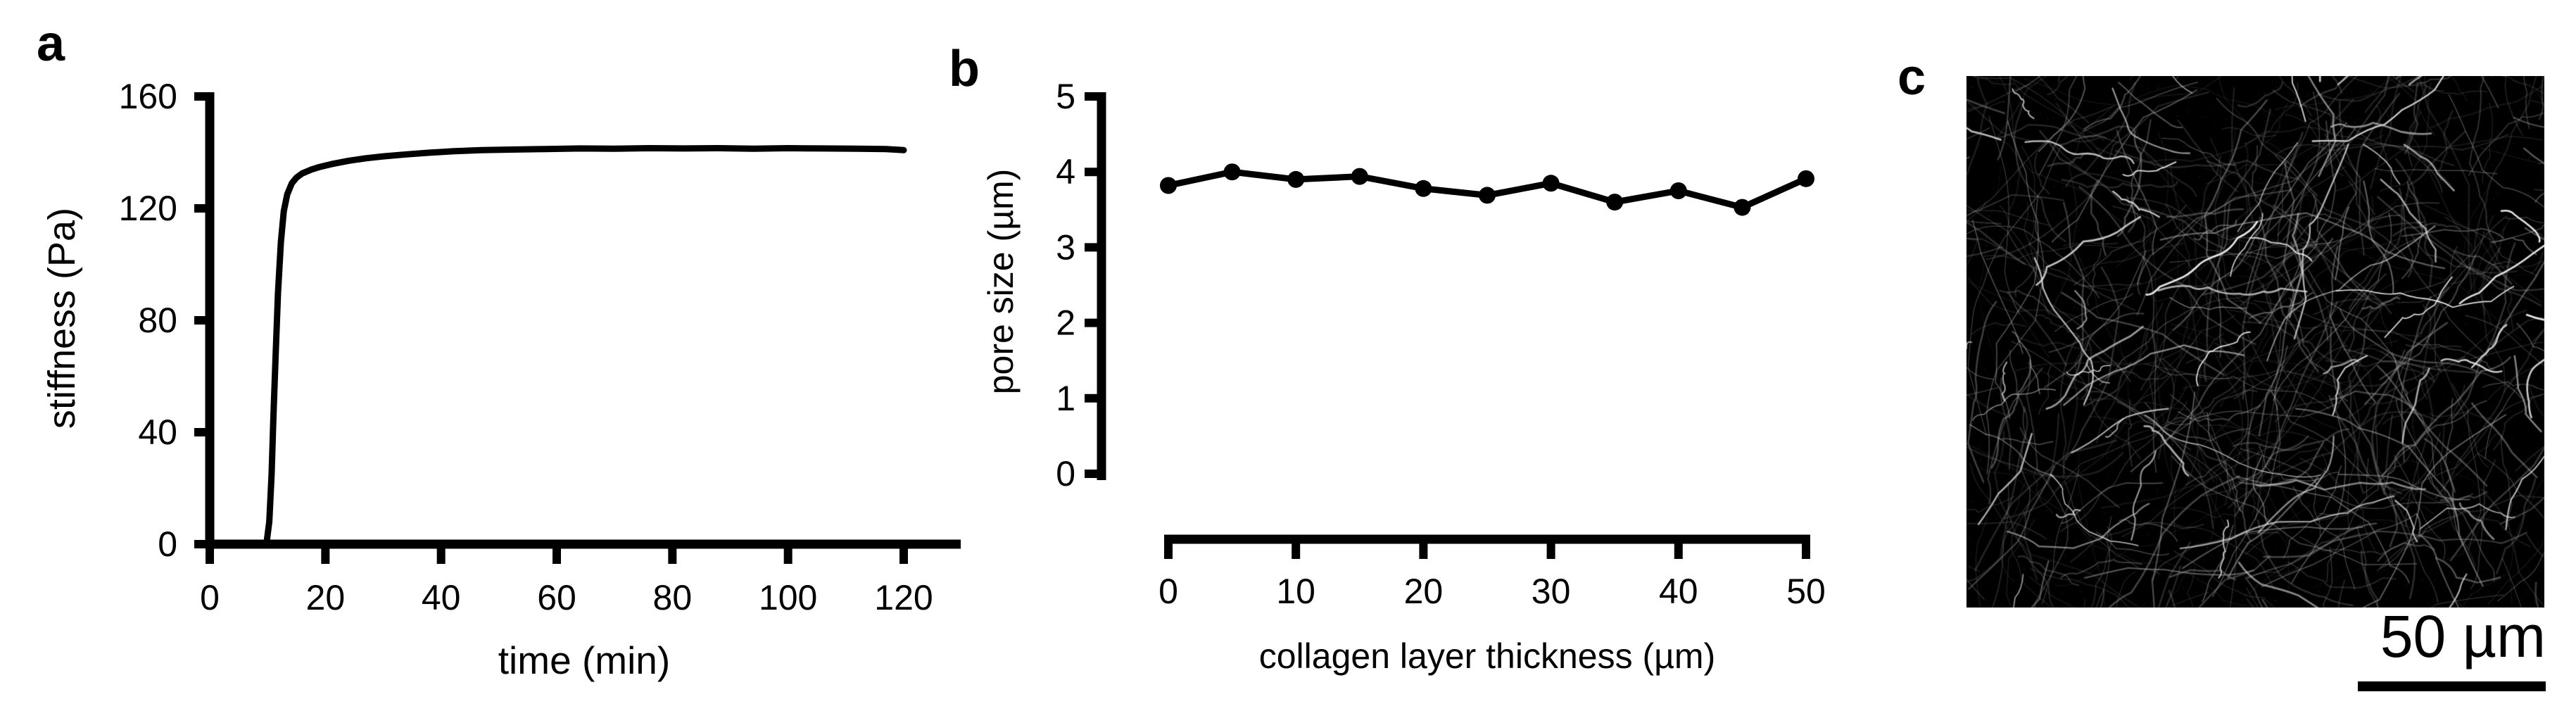 The image size is (2576, 711). What do you see at coordinates (210, 597) in the screenshot?
I see `a-xtick-label: 0` at bounding box center [210, 597].